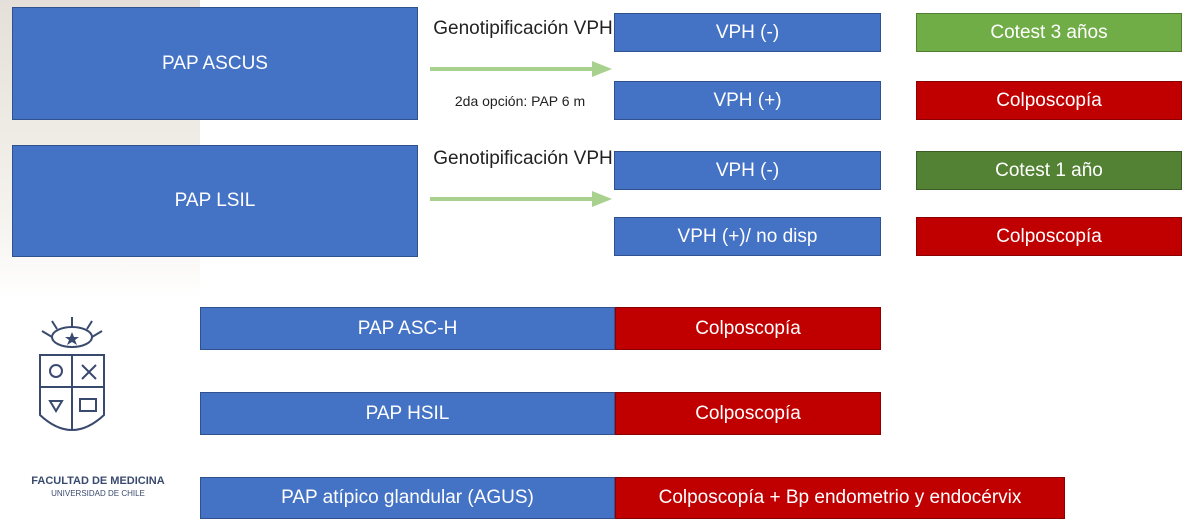 The image size is (1186, 524). What do you see at coordinates (407, 413) in the screenshot?
I see `hsil-box: PAP HSIL` at bounding box center [407, 413].